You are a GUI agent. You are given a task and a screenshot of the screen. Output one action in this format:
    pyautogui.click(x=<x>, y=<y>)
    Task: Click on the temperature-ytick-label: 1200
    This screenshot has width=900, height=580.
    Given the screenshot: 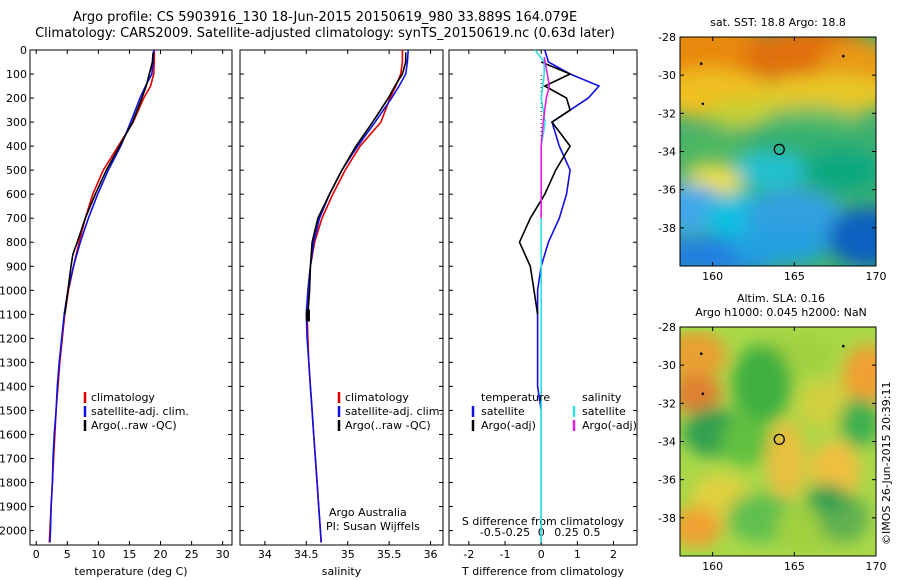 What is the action you would take?
    pyautogui.click(x=13, y=338)
    